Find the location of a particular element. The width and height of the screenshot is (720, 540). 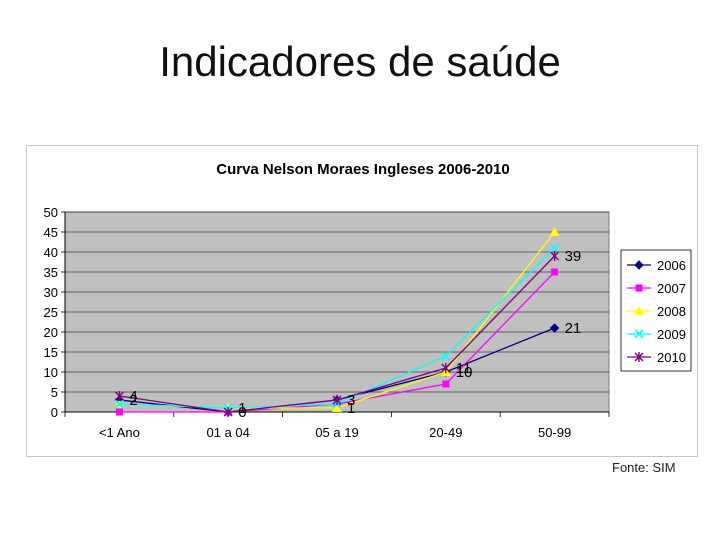

x-tick-label: <1 Ano is located at coordinates (119, 432).